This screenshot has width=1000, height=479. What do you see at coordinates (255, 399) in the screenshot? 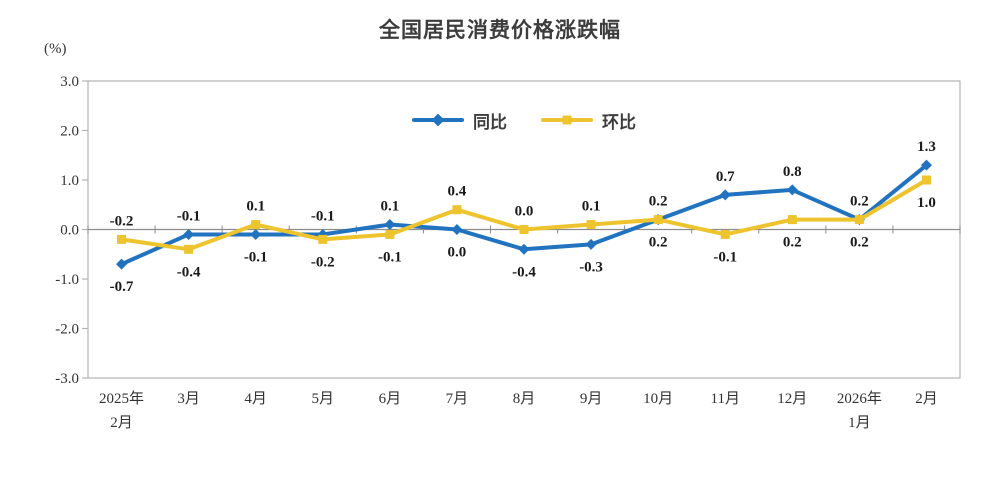
I see `x-axis-label: 4月` at bounding box center [255, 399].